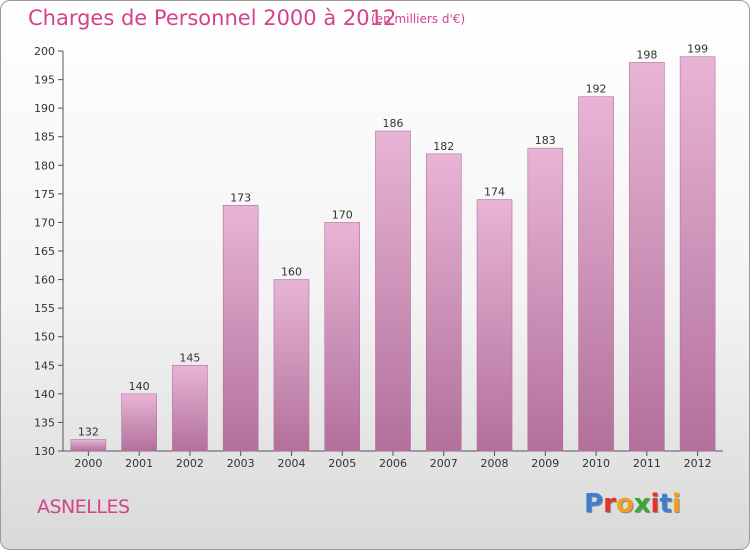  I want to click on bar-2000, so click(88, 445).